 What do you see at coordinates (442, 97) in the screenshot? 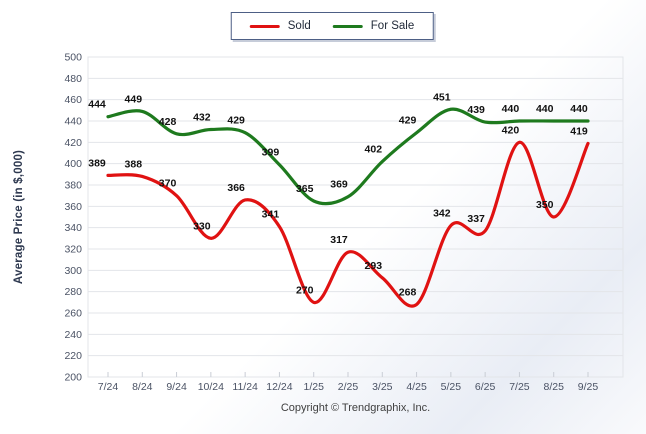
I see `svg-text: 451` at bounding box center [442, 97].